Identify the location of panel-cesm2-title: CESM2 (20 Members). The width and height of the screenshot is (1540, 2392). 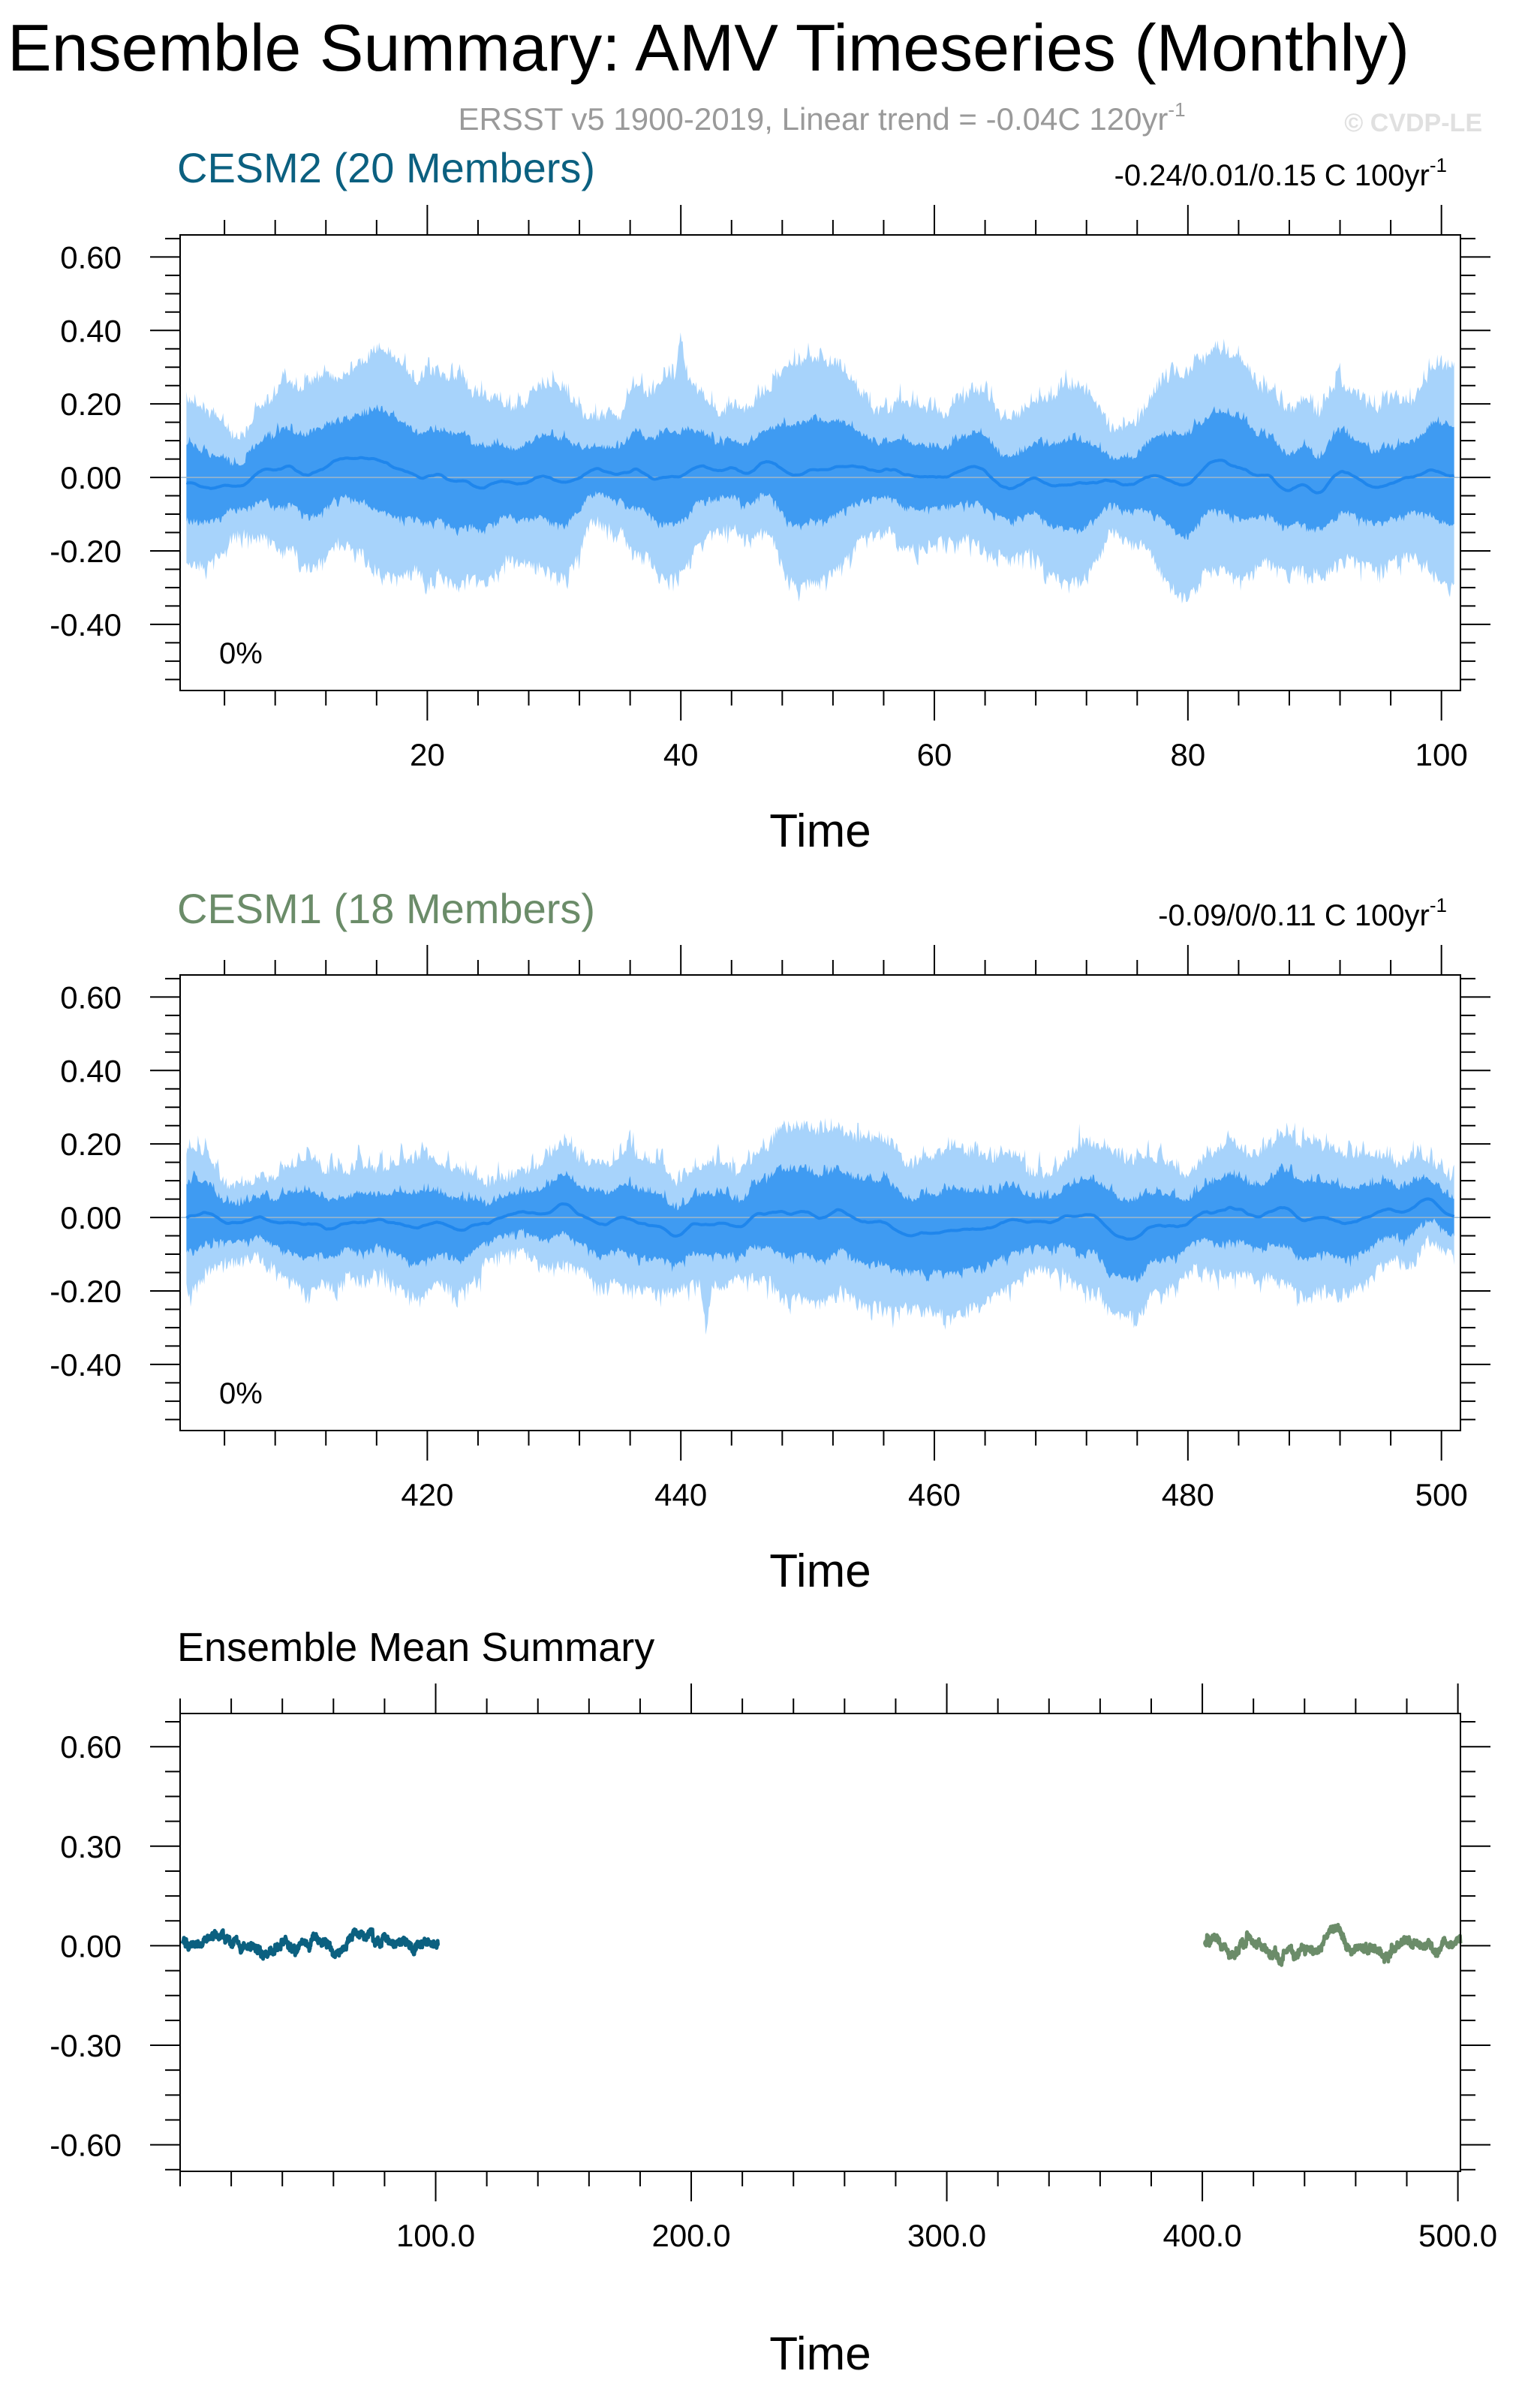
(386, 168).